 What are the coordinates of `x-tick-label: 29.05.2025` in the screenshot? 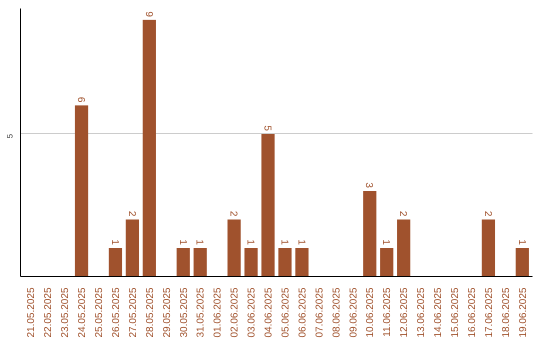 It's located at (167, 312).